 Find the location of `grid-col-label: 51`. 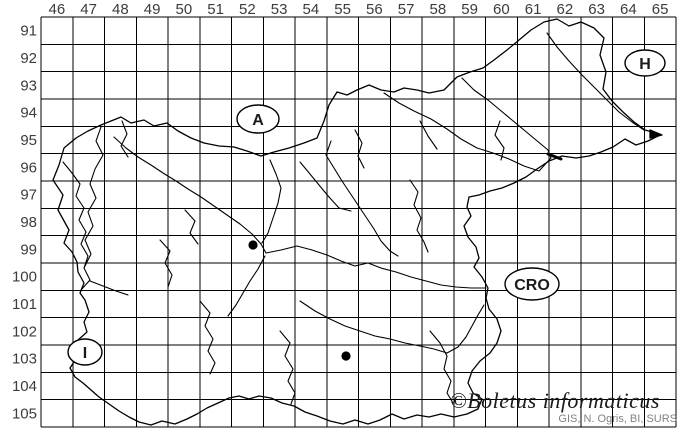

grid-col-label: 51 is located at coordinates (215, 9).